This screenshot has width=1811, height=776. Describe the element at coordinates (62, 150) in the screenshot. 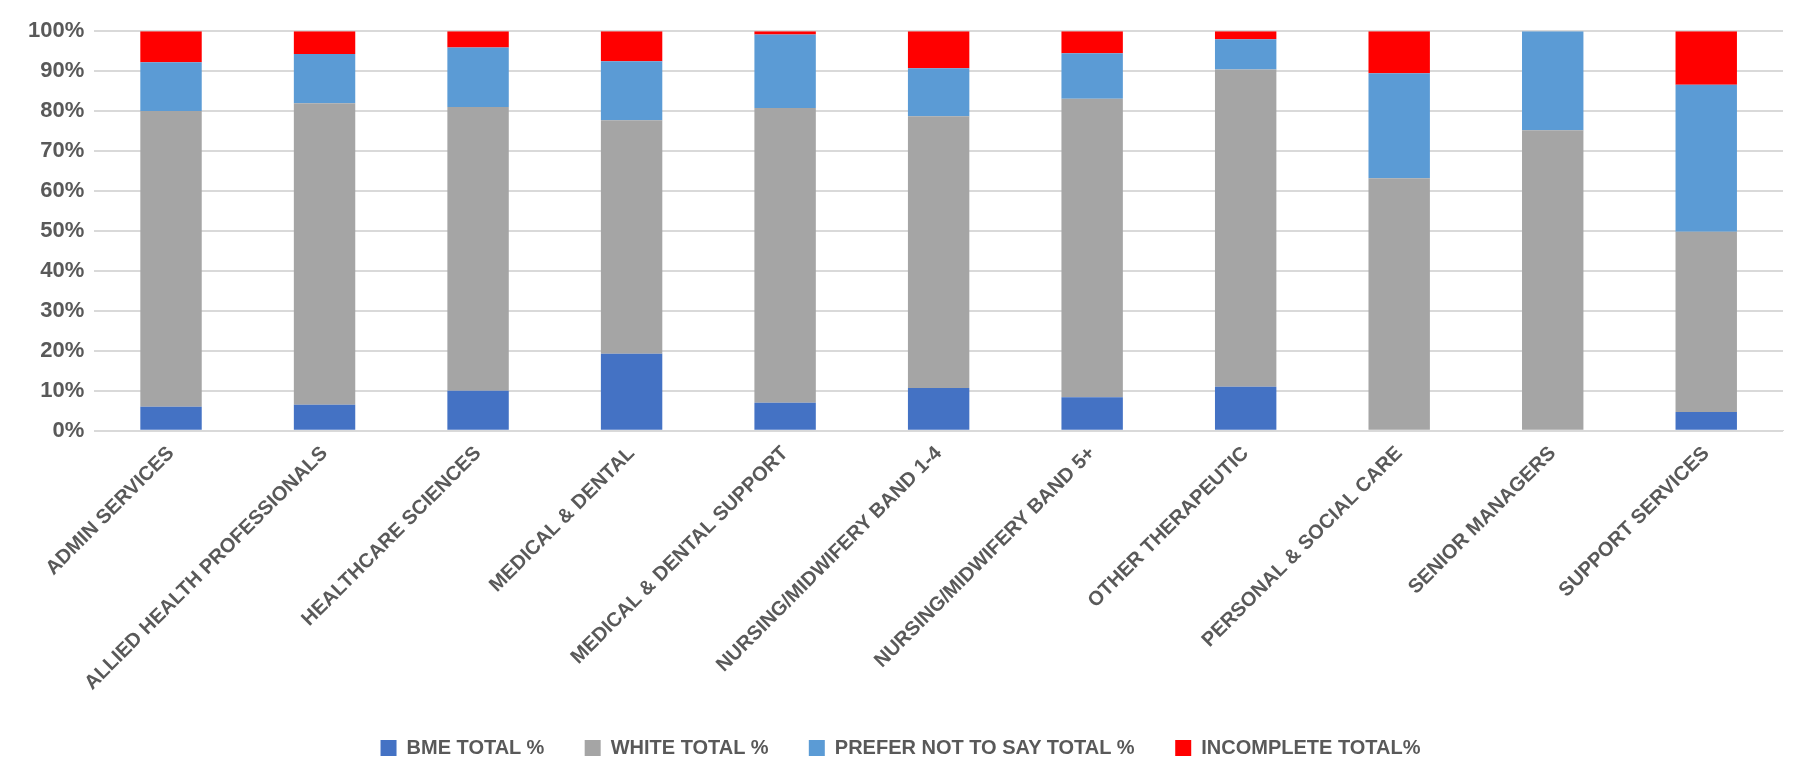

I see `y-tick-label: 70%` at that location.